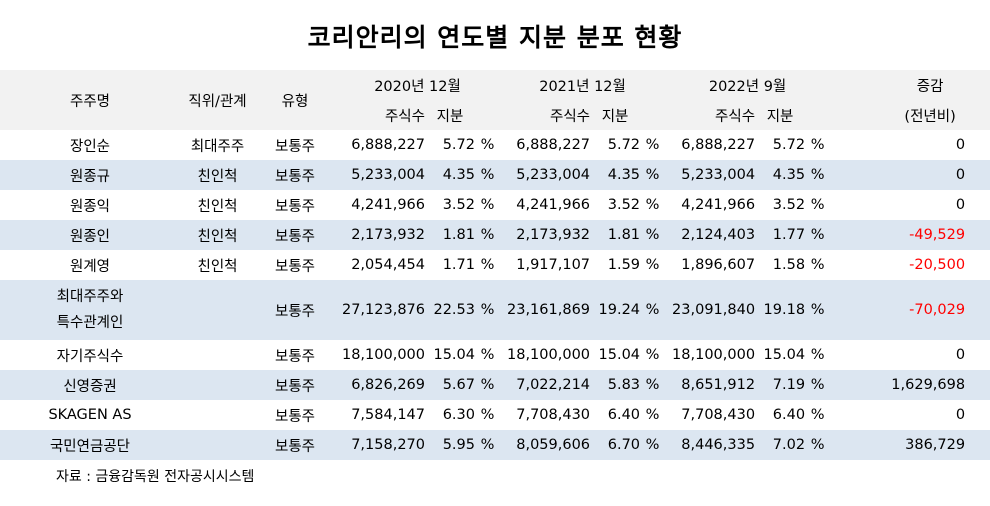  What do you see at coordinates (553, 265) in the screenshot?
I see `shares-2021: 1,917,107` at bounding box center [553, 265].